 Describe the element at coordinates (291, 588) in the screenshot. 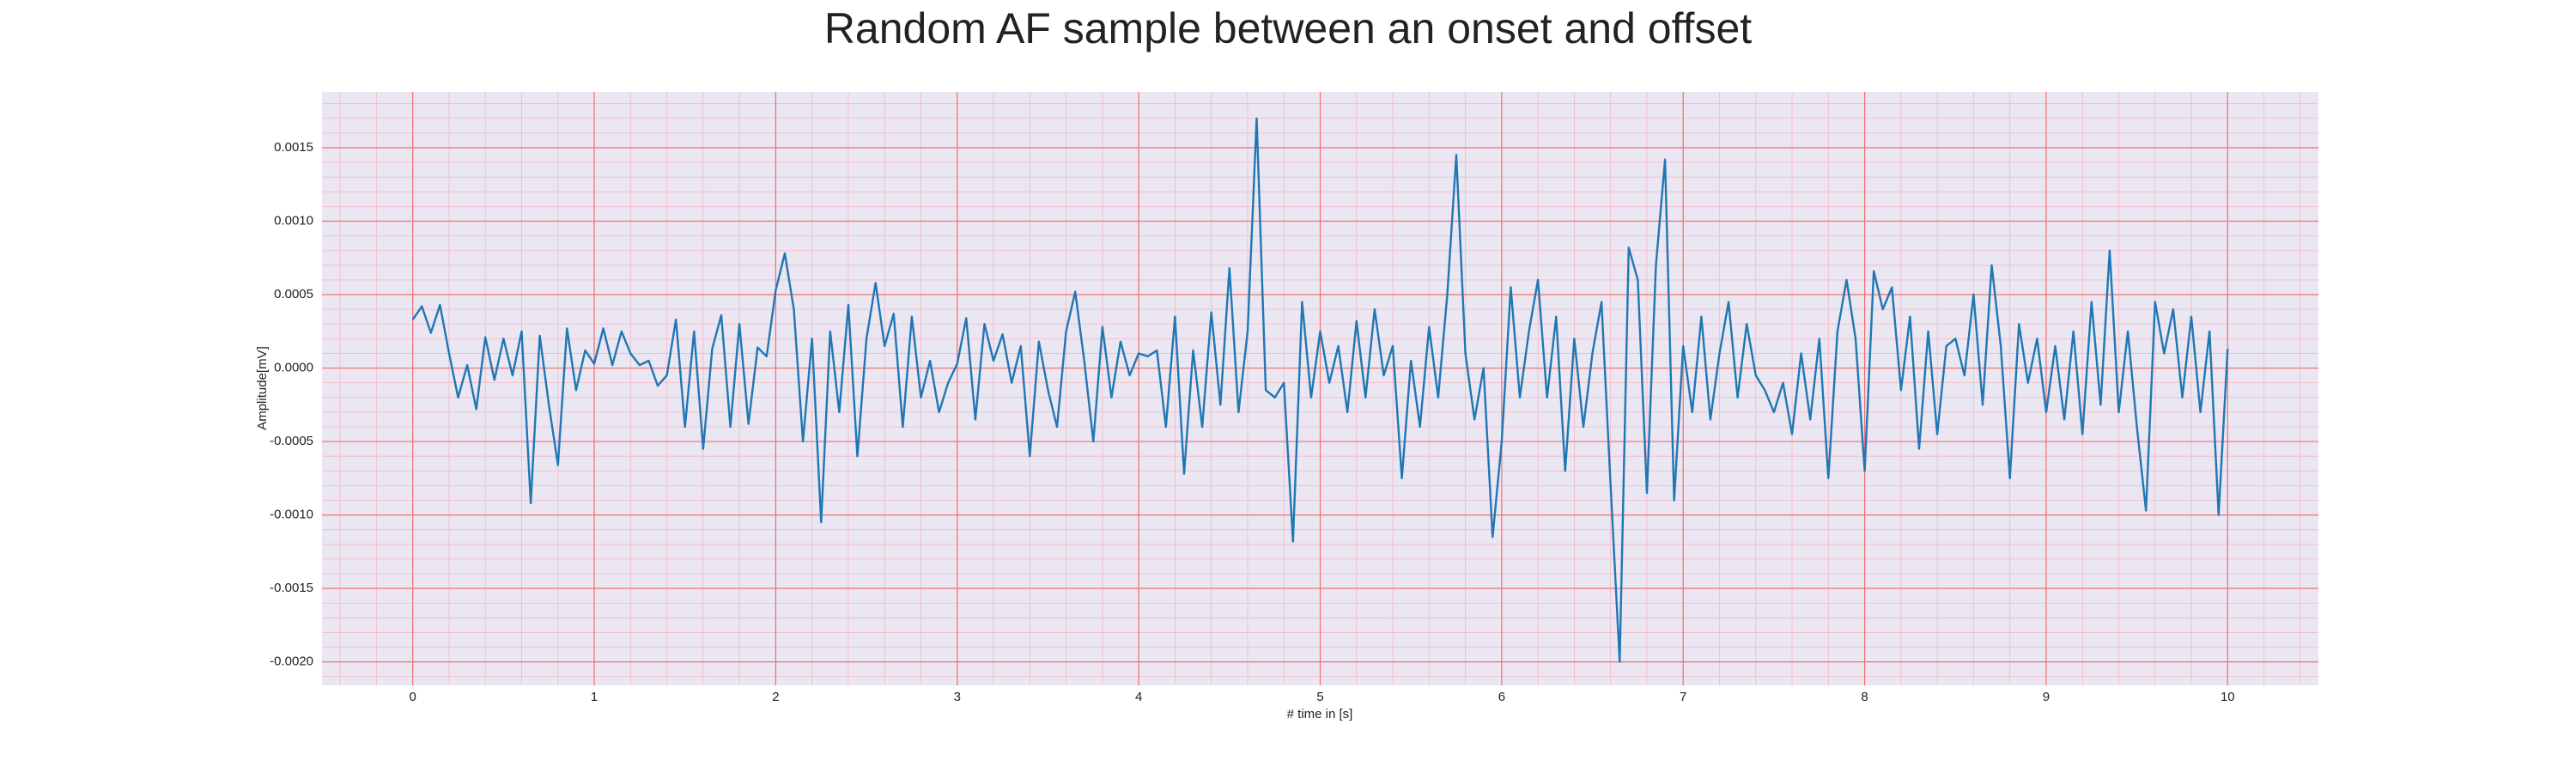

I see `y-tick-label: -0.0015` at that location.